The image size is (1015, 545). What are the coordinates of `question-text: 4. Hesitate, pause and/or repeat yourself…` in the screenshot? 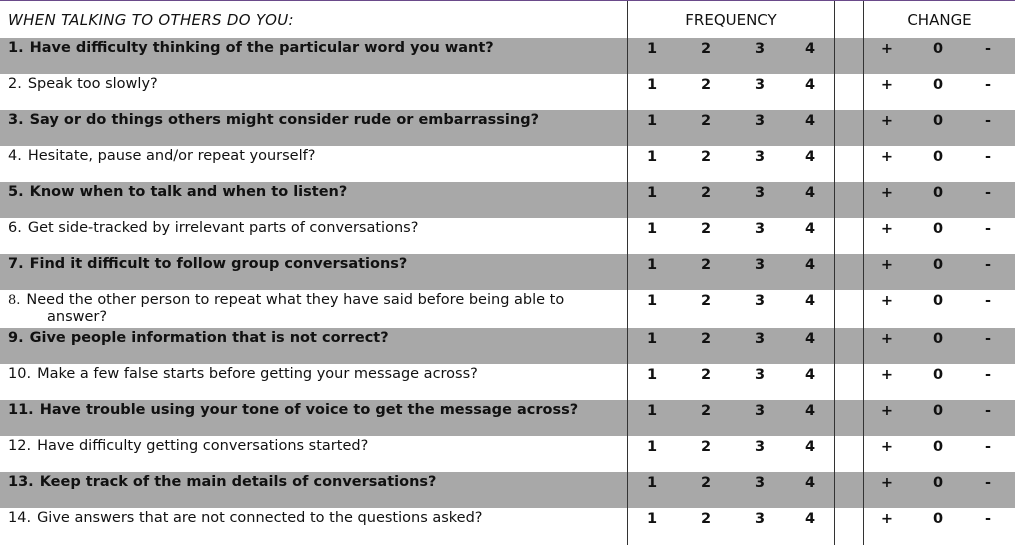 It's located at (315, 164).